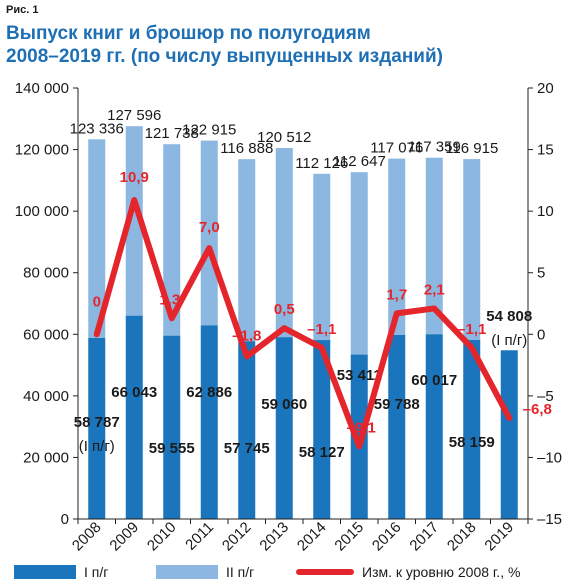  I want to click on bar-label-second-half: 112 126, so click(321, 163).